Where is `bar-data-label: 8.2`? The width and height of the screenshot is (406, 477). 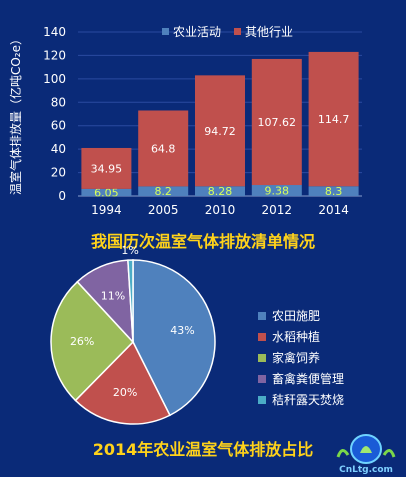 bar-data-label: 8.2 is located at coordinates (163, 191).